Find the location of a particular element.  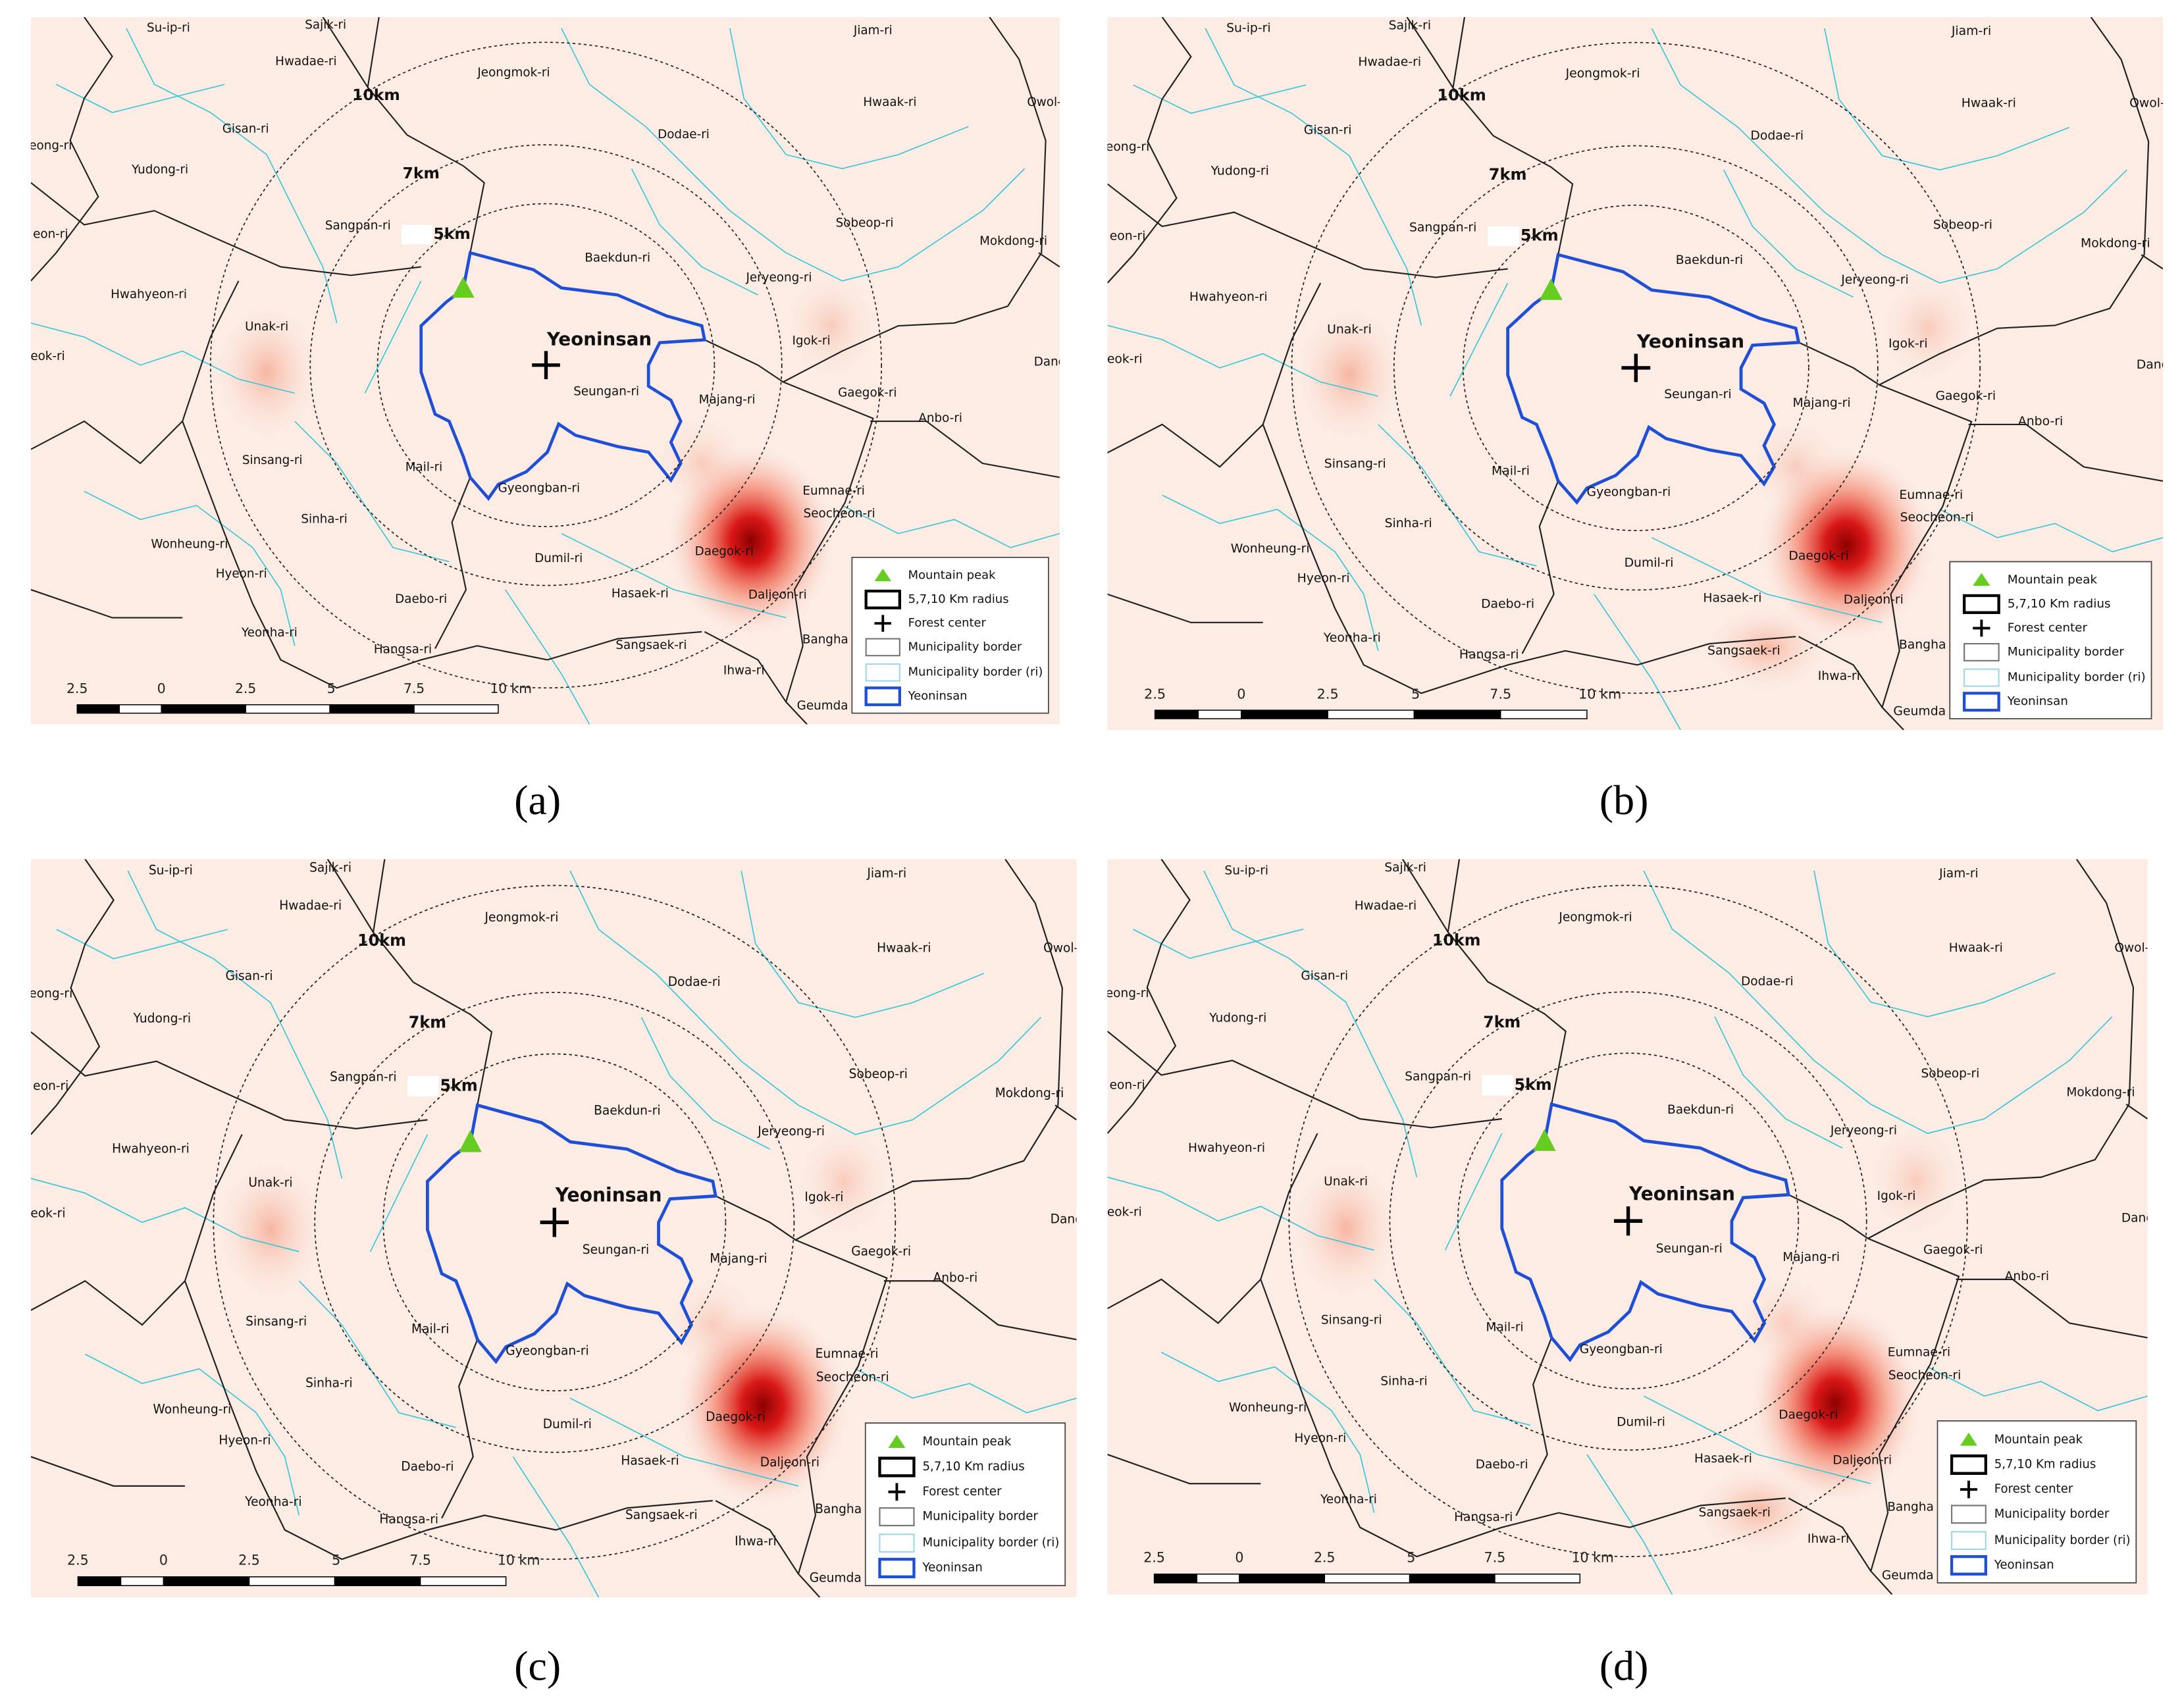

radius-label: 5km is located at coordinates (458, 1085).